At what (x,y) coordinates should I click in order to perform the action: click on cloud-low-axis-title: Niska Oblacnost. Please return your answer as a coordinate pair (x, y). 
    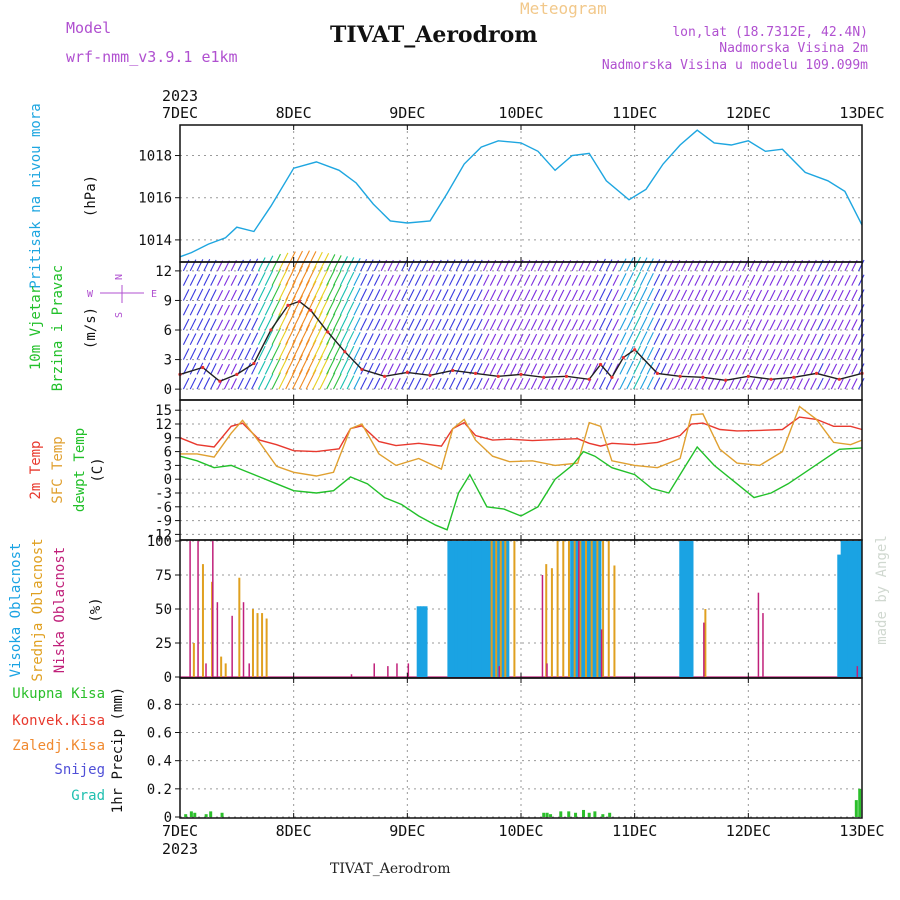
    Looking at the image, I should click on (60, 610).